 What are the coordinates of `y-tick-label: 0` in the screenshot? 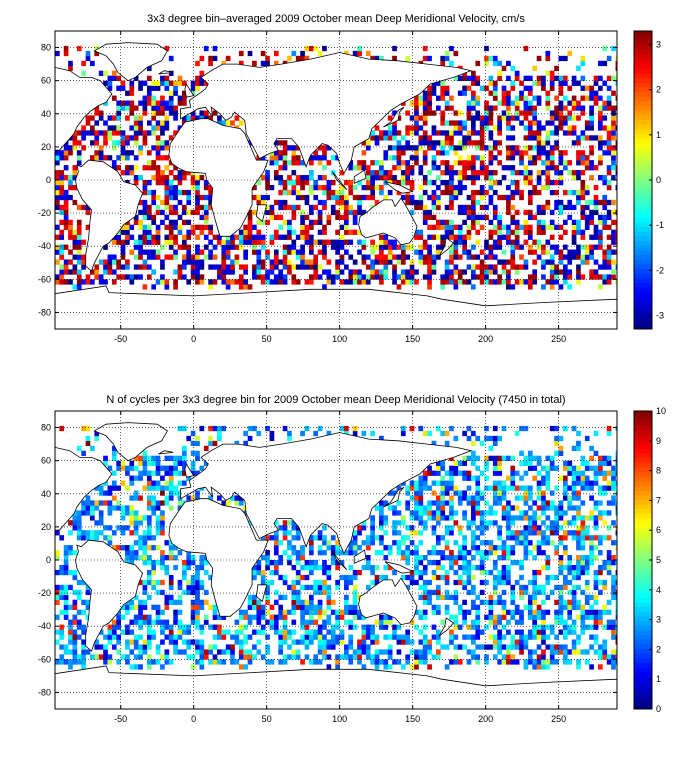 It's located at (48, 180).